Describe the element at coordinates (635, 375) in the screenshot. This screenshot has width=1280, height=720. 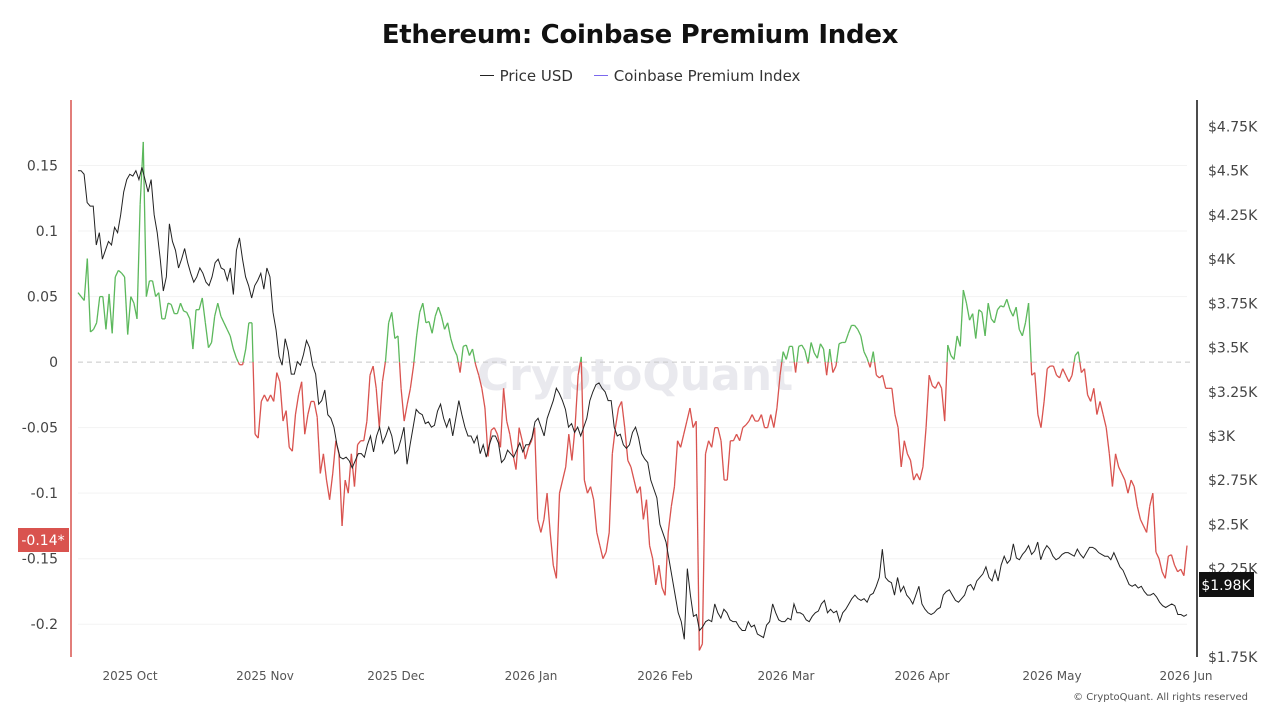
I see `watermark: CryptoQuant` at that location.